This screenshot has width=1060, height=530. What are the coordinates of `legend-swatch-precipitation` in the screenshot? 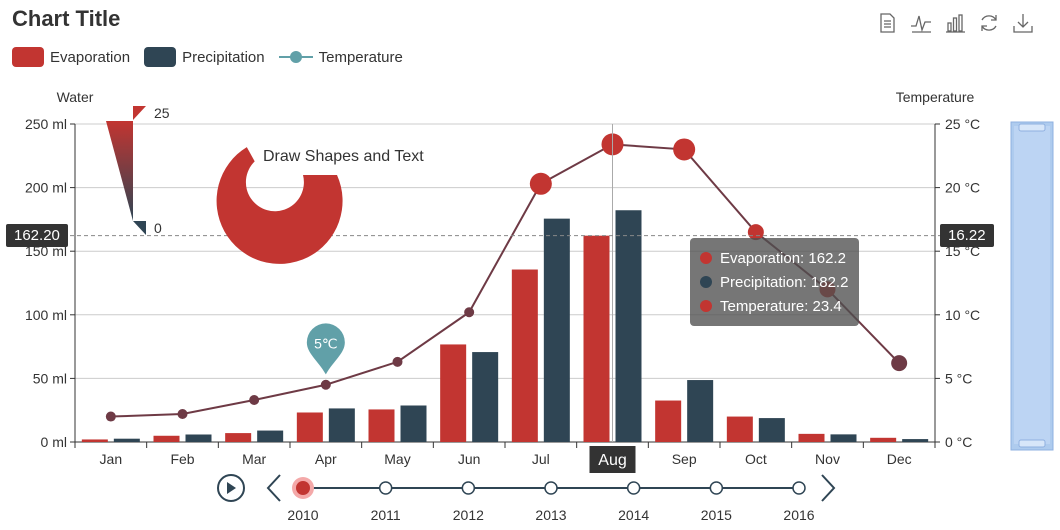 It's located at (160, 57).